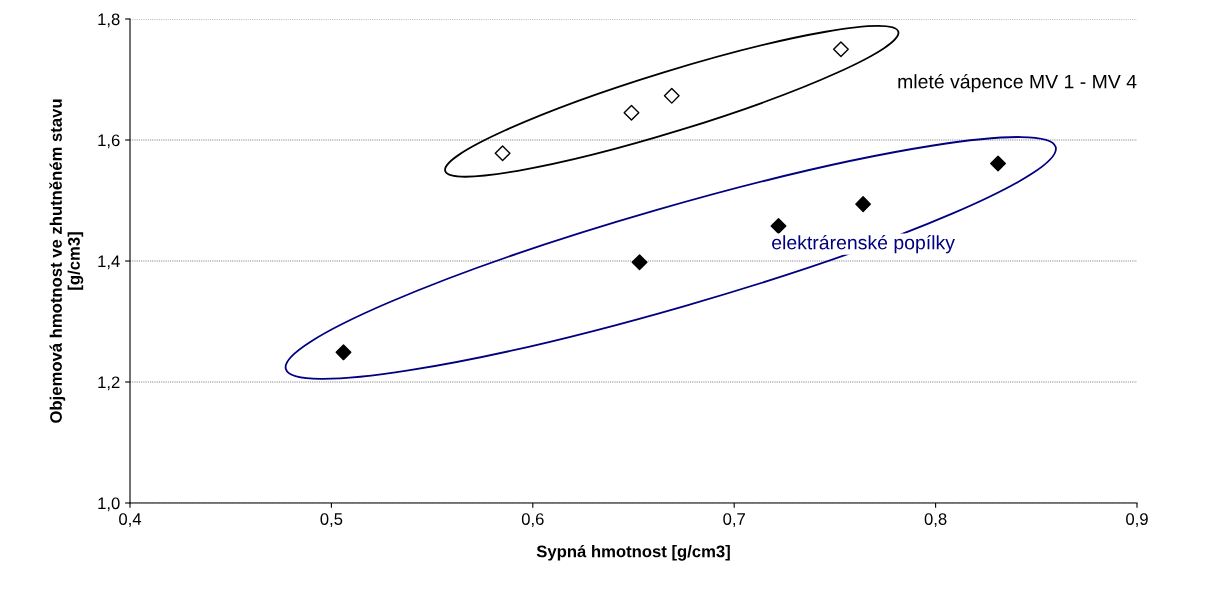 The height and width of the screenshot is (596, 1232). What do you see at coordinates (633, 552) in the screenshot?
I see `x-axis-title: Sypná hmotnost [g/cm3]` at bounding box center [633, 552].